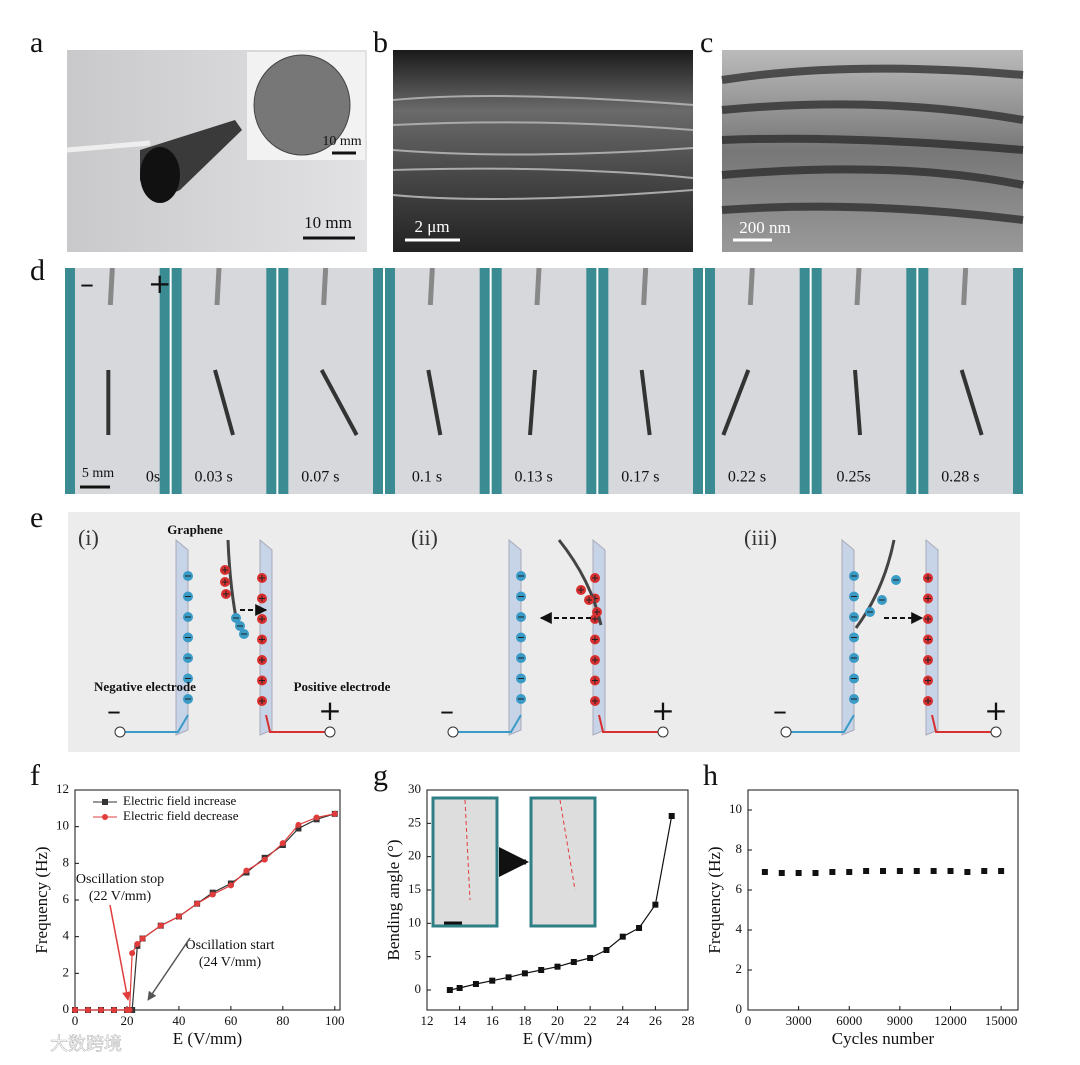  What do you see at coordinates (534, 477) in the screenshot?
I see `time-label: 0.13 s` at bounding box center [534, 477].